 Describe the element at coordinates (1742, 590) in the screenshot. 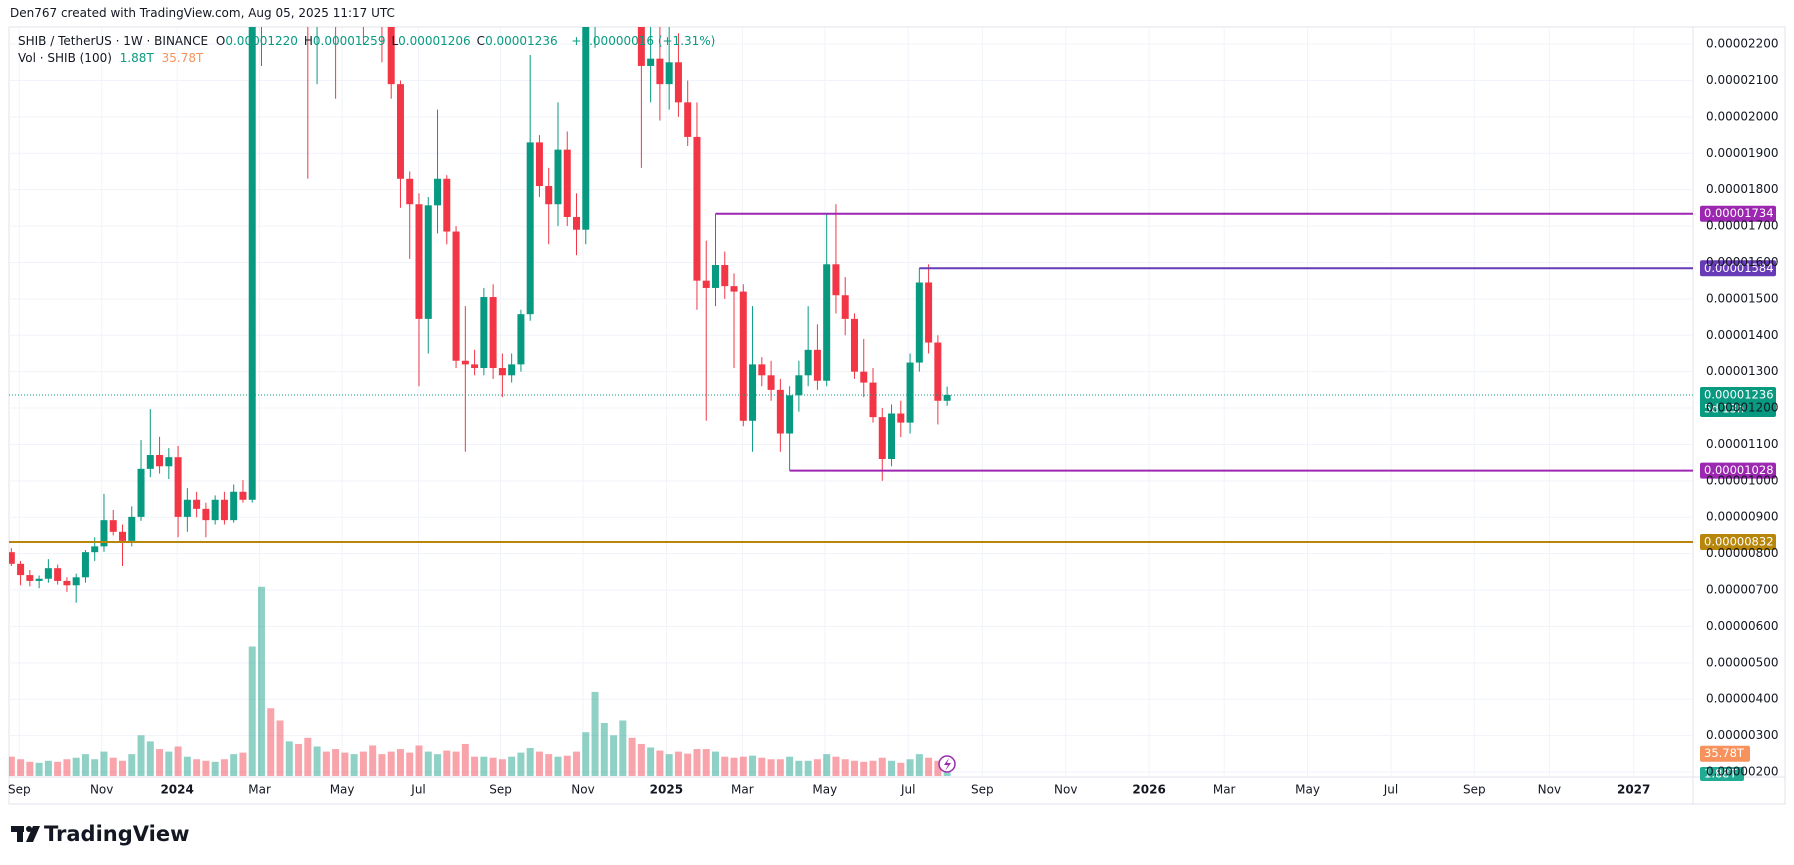

I see `y-tick-label: 0.00000700` at that location.